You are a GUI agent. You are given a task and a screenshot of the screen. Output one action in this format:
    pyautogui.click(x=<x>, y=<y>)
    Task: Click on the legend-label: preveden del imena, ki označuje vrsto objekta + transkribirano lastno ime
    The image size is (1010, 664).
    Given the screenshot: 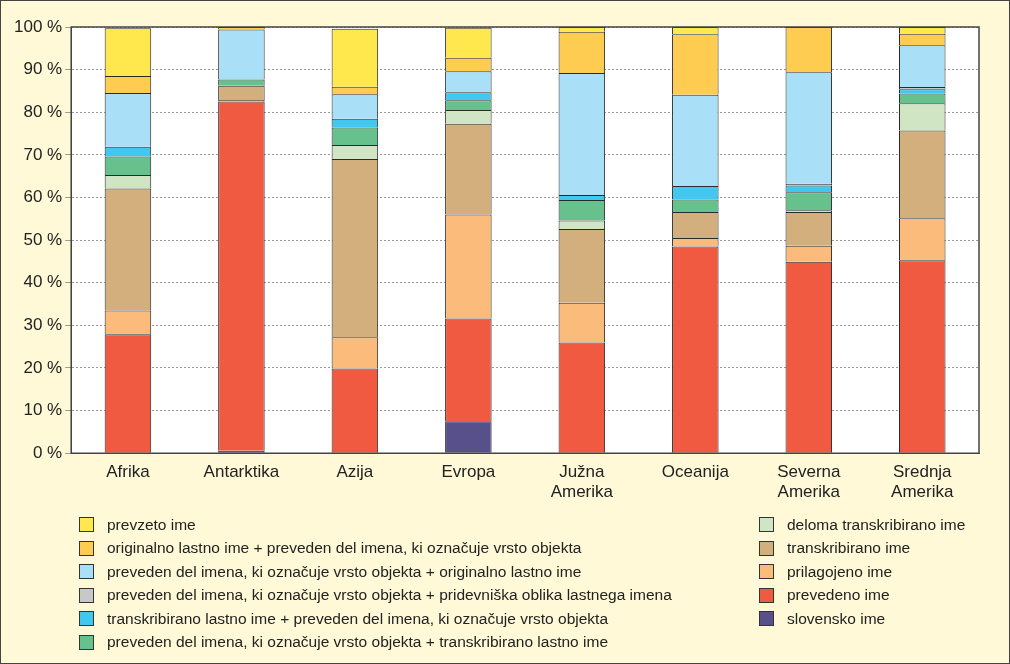 What is the action you would take?
    pyautogui.click(x=358, y=642)
    